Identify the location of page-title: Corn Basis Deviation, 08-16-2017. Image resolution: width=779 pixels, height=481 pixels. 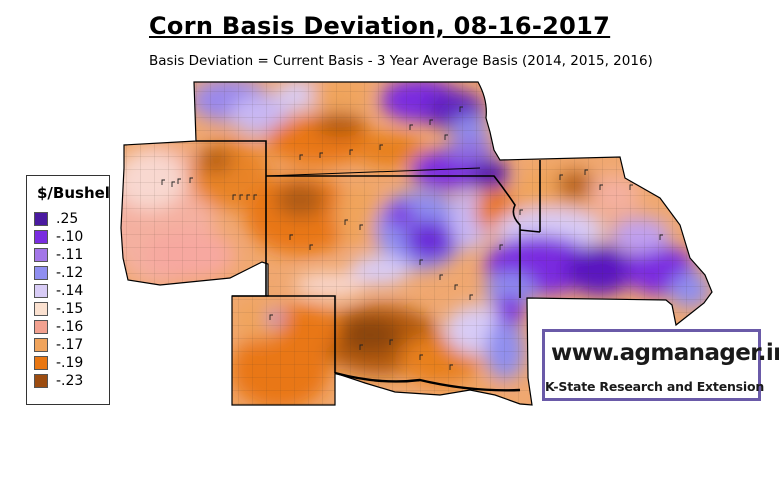
(380, 26).